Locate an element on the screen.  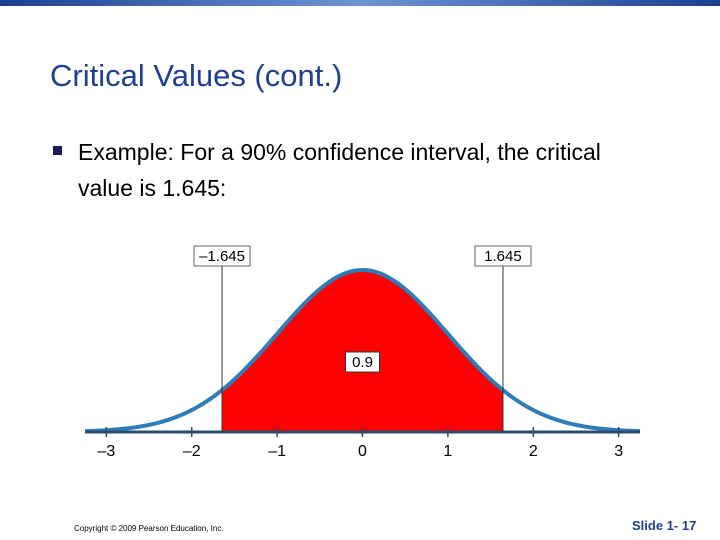
top-bar is located at coordinates (360, 3).